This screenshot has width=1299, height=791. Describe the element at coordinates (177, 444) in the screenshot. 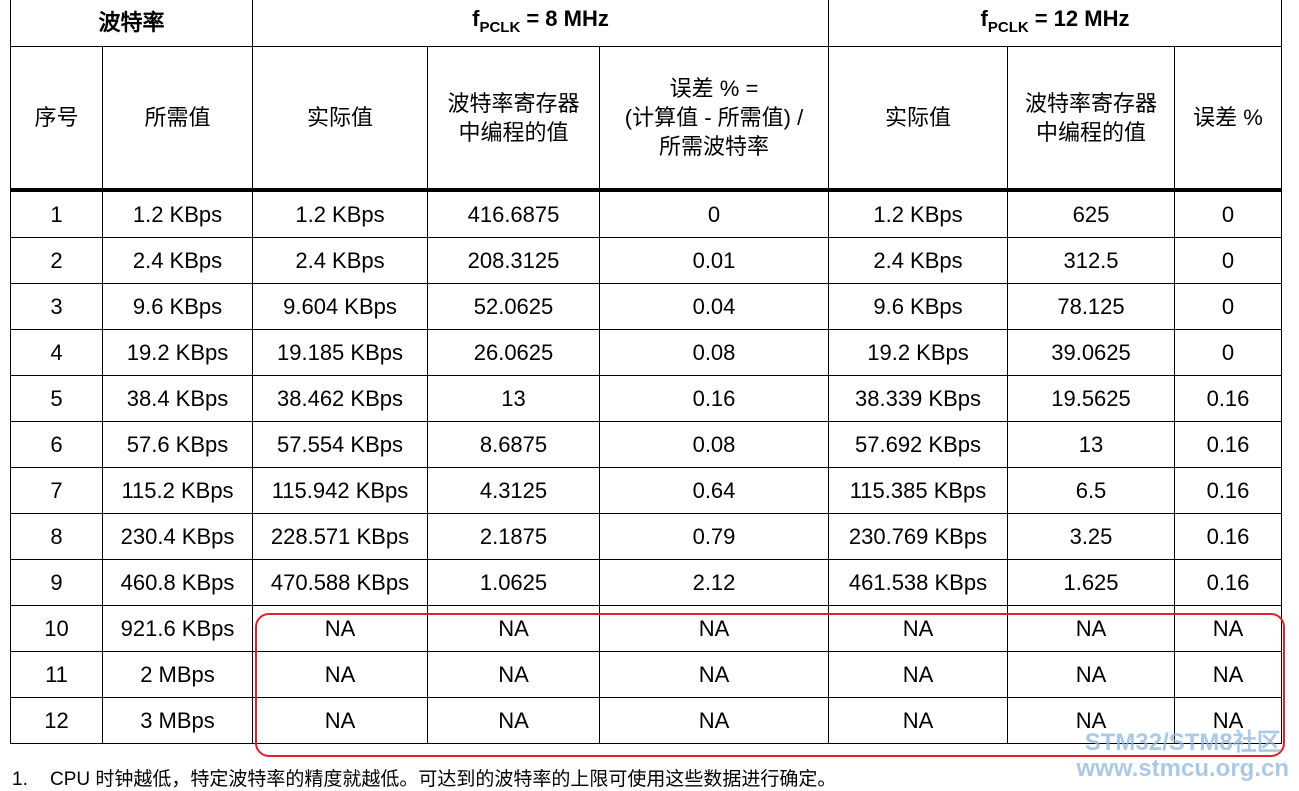

I see `table-cell: 57.6 KBps` at that location.